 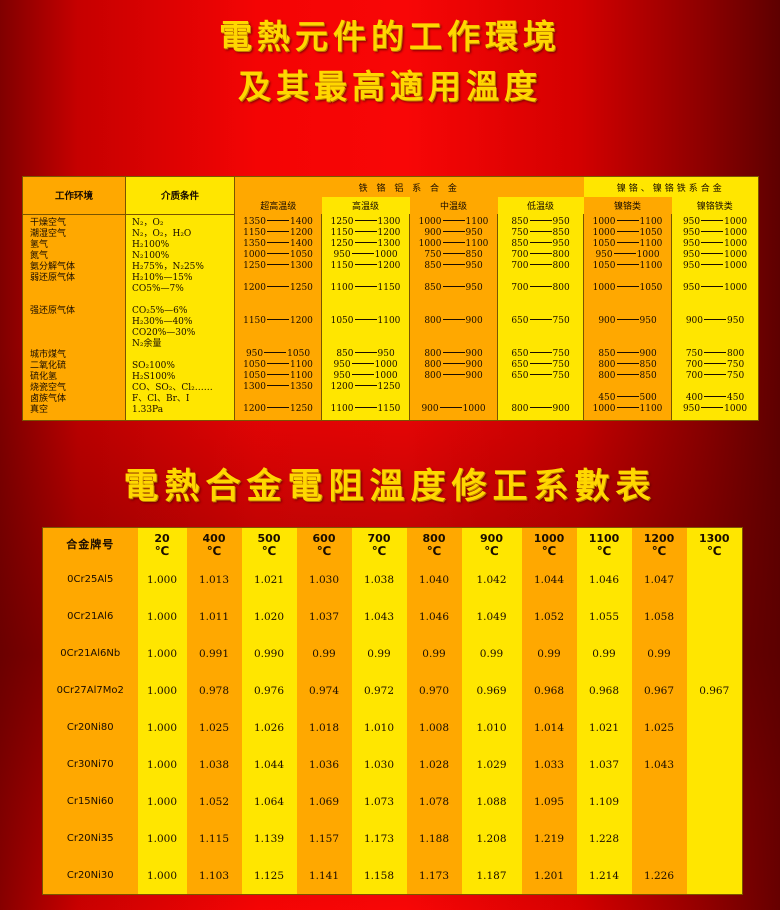 What do you see at coordinates (379, 801) in the screenshot?
I see `table2-value-cell: 1.073` at bounding box center [379, 801].